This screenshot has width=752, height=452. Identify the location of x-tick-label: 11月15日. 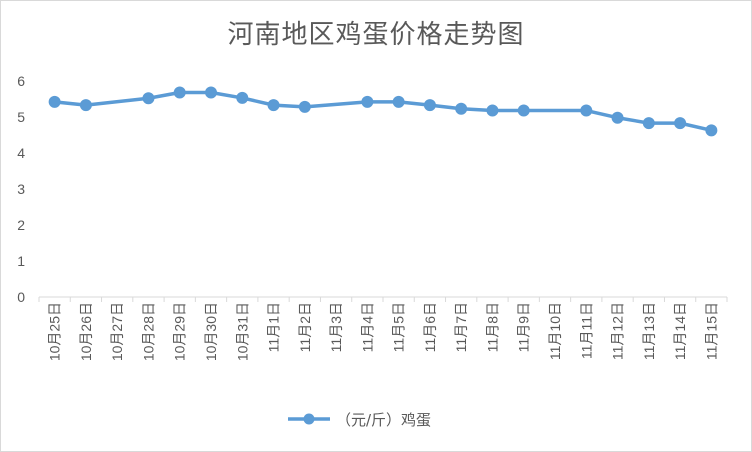
(711, 331).